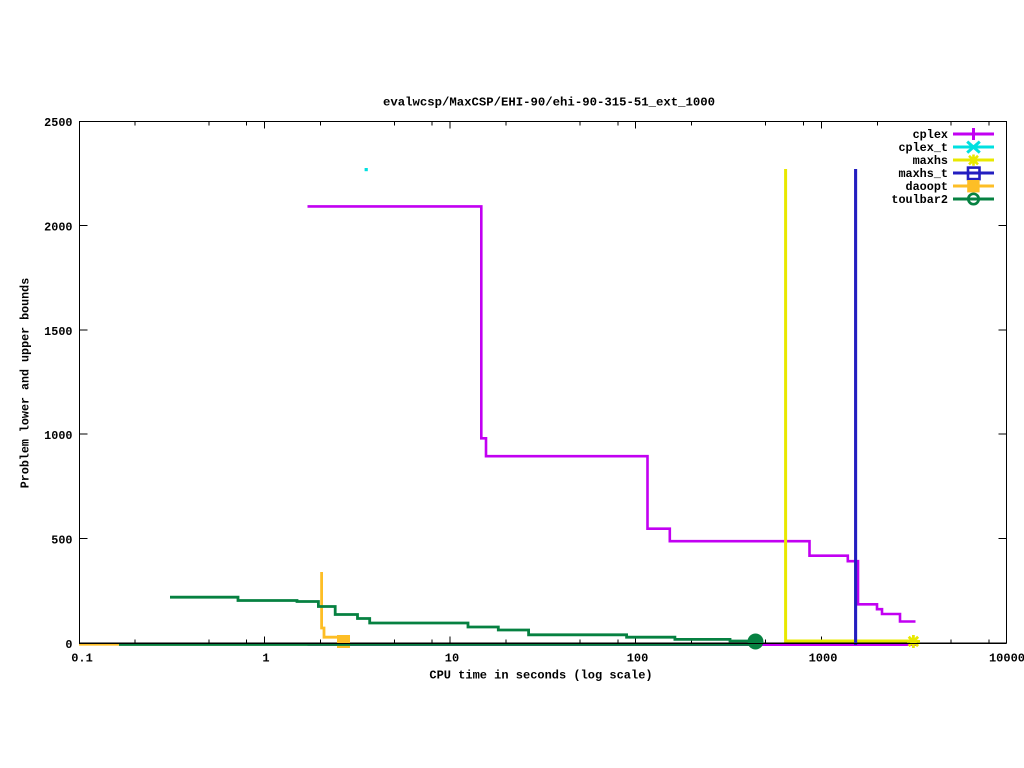  I want to click on svg-text: 10, so click(452, 659).